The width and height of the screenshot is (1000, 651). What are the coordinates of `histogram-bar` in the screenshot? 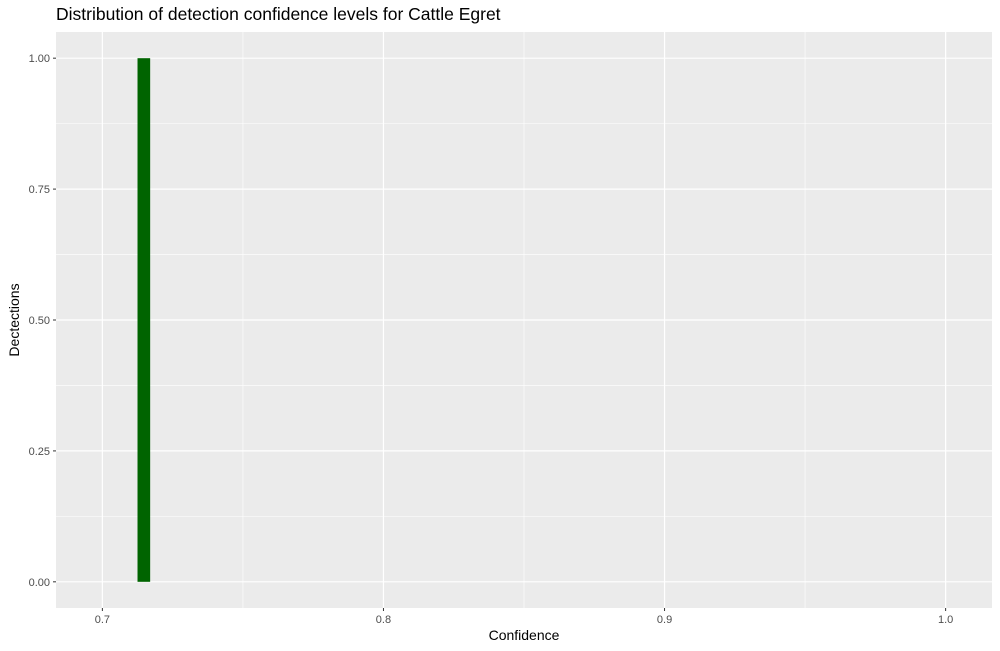 It's located at (144, 320).